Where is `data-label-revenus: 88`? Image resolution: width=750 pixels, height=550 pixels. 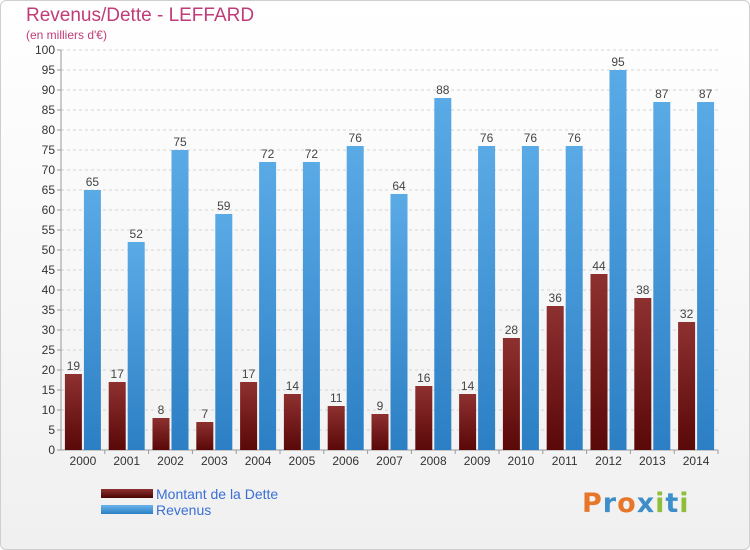
data-label-revenus: 88 is located at coordinates (443, 90).